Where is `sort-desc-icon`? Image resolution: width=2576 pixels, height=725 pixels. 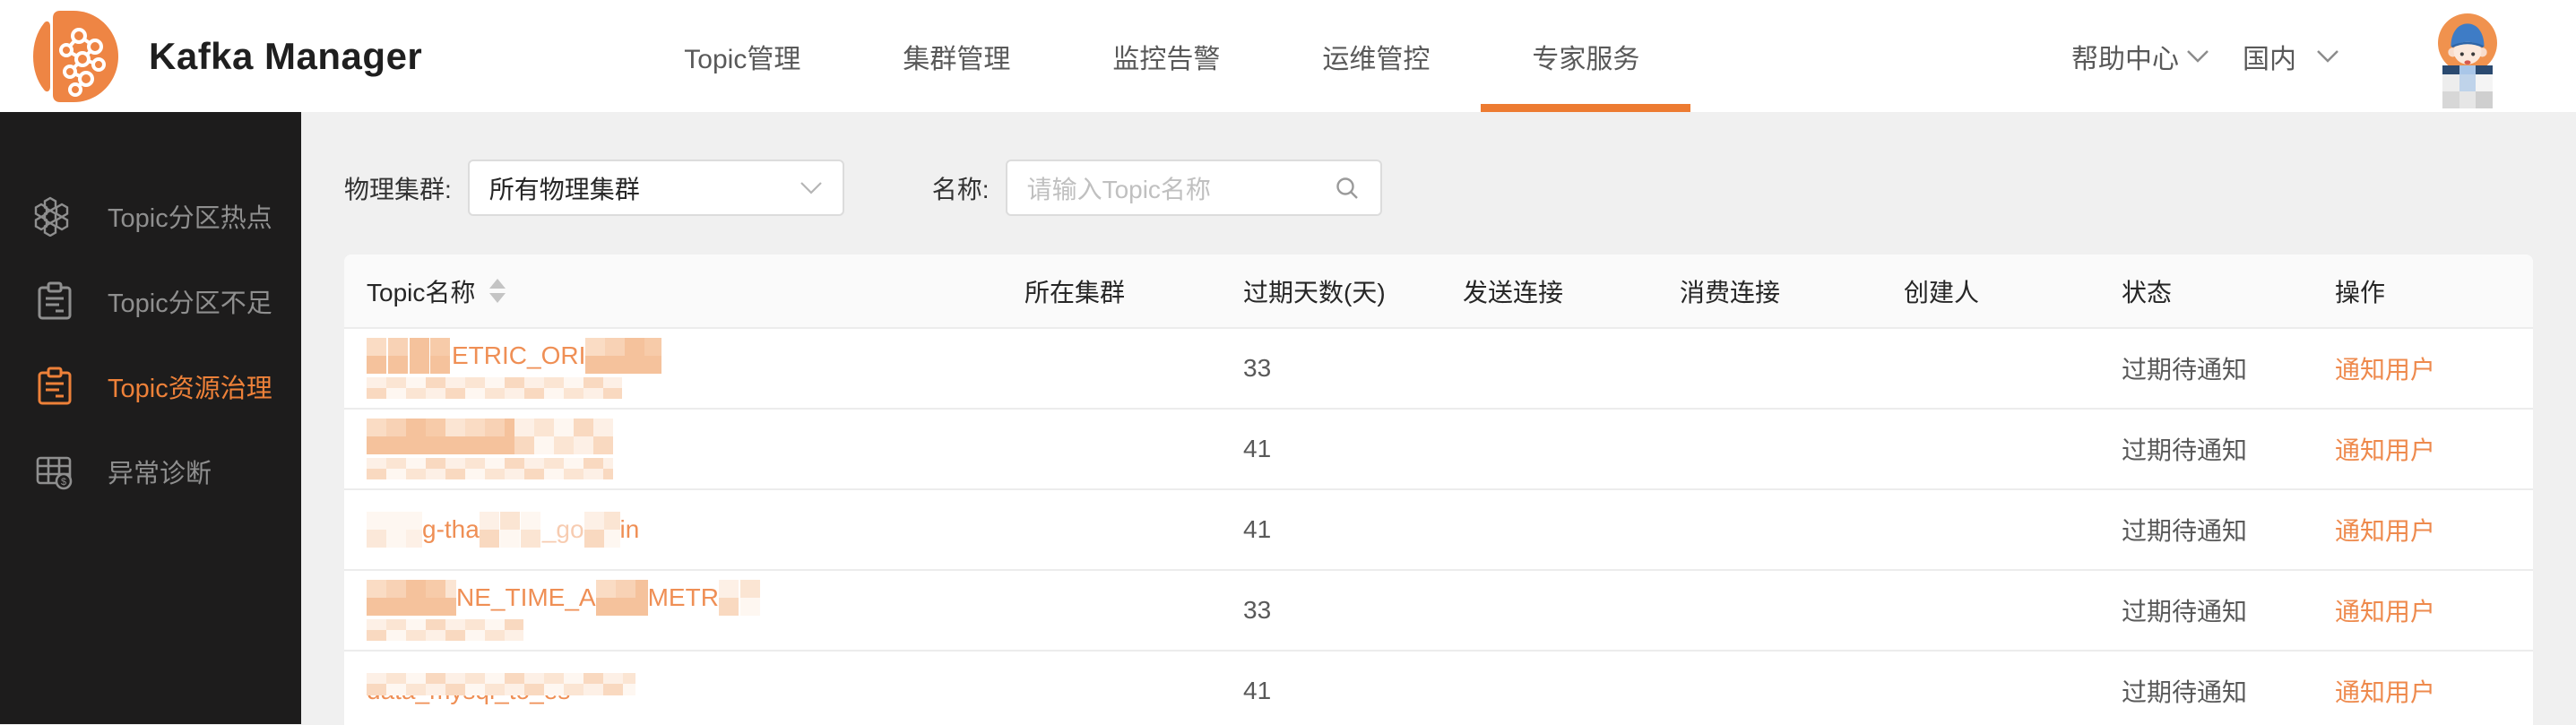
sort-desc-icon is located at coordinates (497, 298).